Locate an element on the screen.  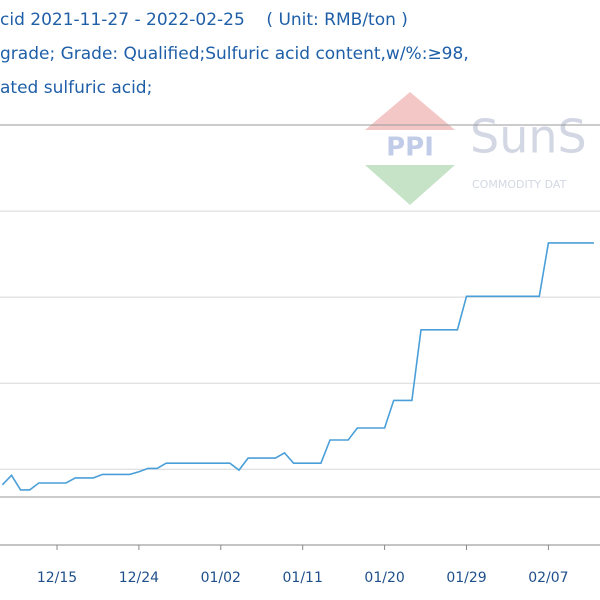
x-tick-label: 12/15 is located at coordinates (57, 578).